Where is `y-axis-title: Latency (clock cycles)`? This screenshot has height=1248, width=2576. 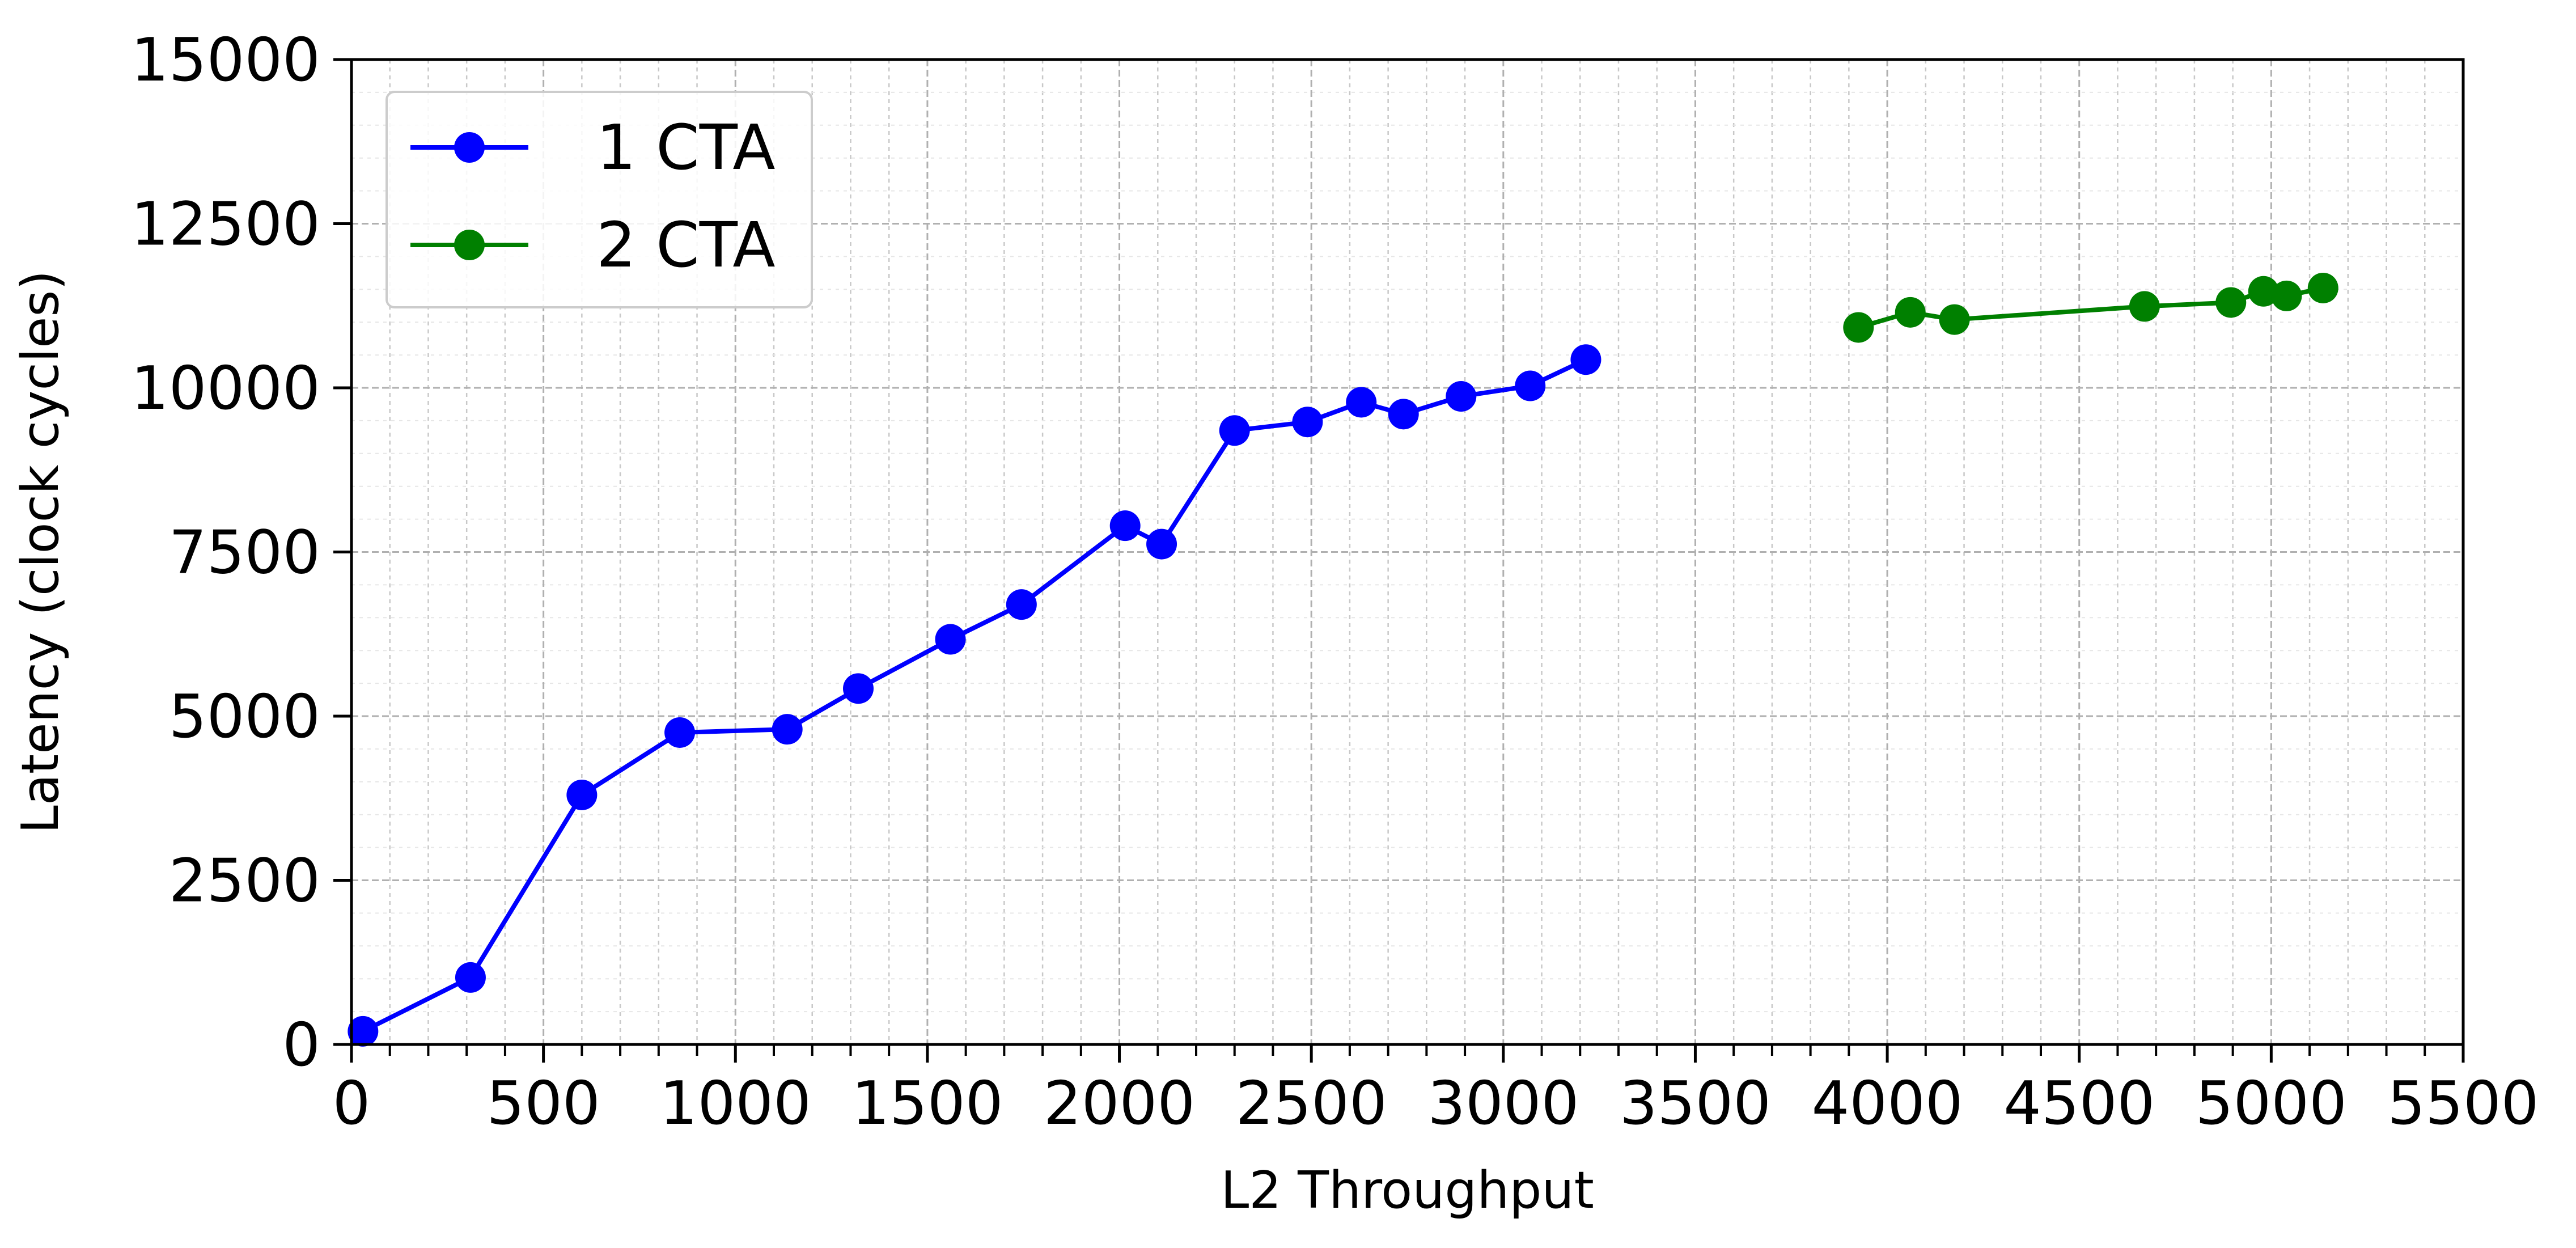
y-axis-title: Latency (clock cycles) is located at coordinates (41, 552).